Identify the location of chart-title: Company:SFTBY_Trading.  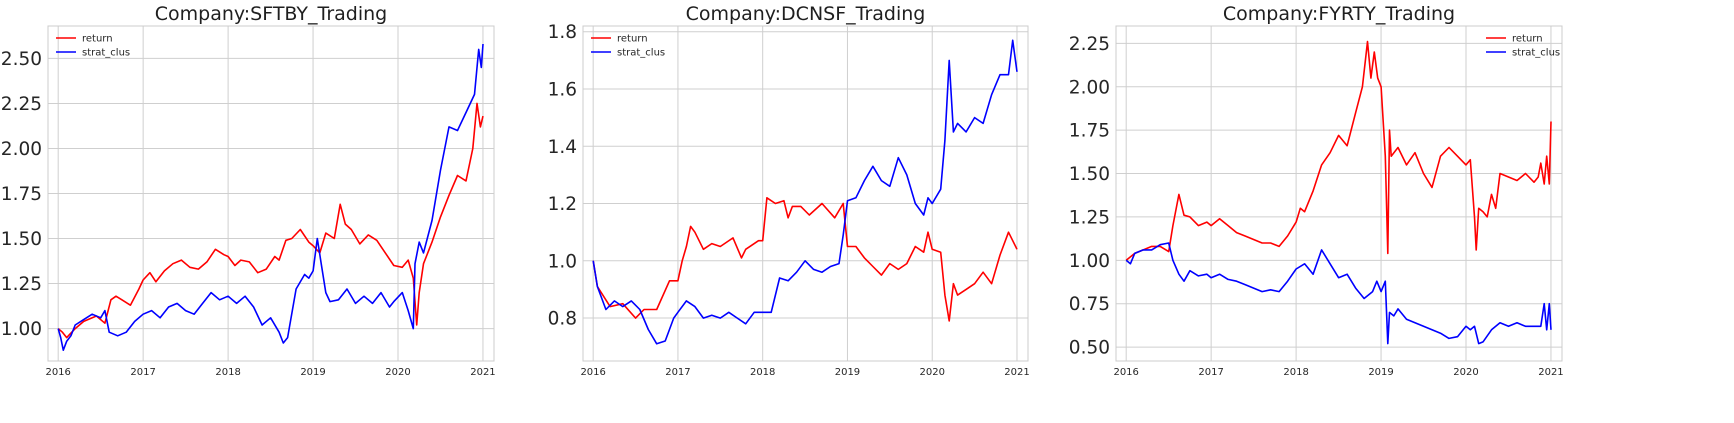
(271, 14).